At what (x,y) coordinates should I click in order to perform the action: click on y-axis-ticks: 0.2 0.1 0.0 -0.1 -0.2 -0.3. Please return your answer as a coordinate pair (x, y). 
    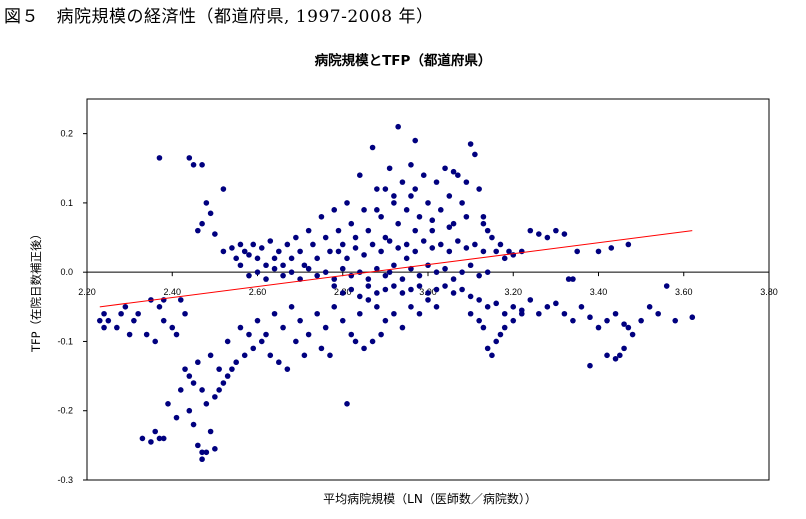
    Looking at the image, I should click on (72, 307).